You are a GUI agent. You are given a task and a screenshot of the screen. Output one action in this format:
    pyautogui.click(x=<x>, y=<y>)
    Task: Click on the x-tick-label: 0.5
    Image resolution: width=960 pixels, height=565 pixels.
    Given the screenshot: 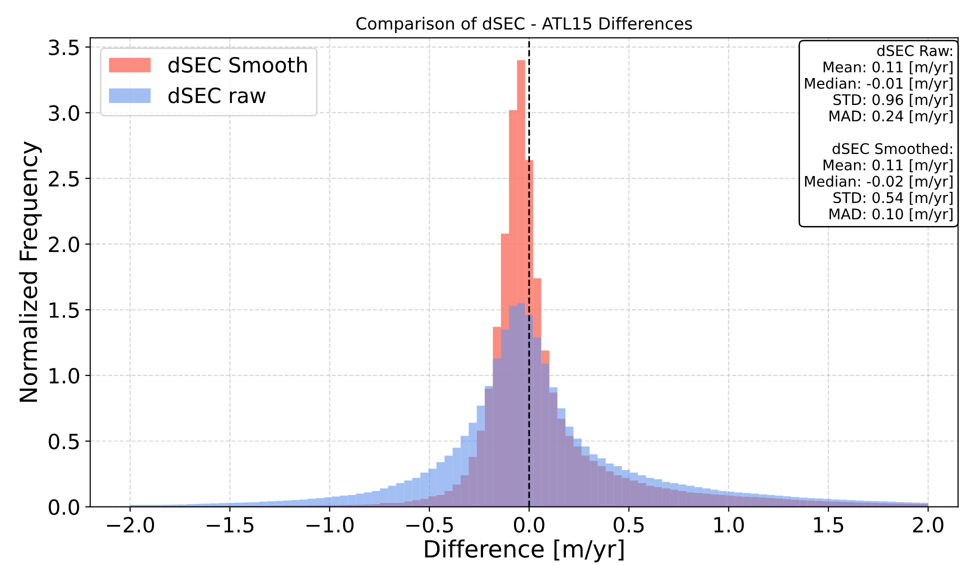 What is the action you would take?
    pyautogui.click(x=629, y=524)
    